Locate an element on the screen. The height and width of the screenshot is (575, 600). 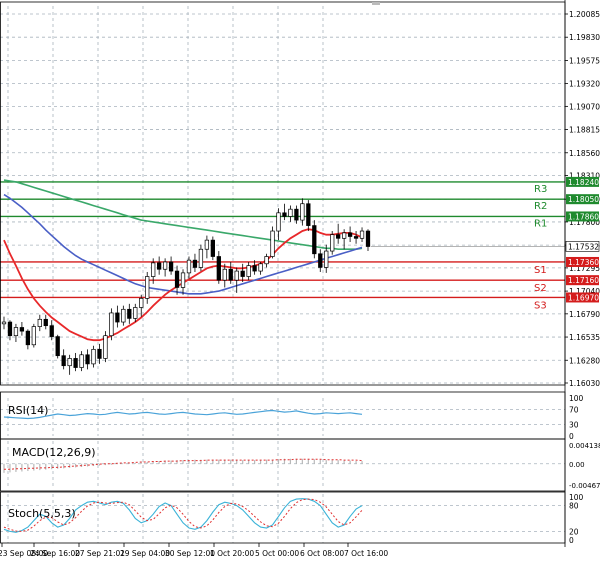
stoch-title: Stoch(5,5,3) is located at coordinates (42, 513).